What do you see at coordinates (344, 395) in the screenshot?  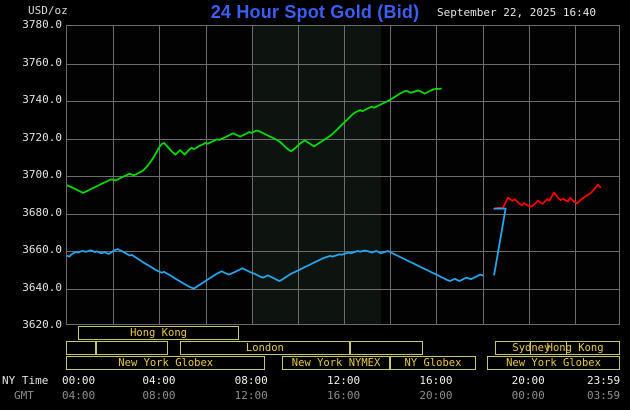 I see `x-axis-gmt-tick-label: 16:00` at bounding box center [344, 395].